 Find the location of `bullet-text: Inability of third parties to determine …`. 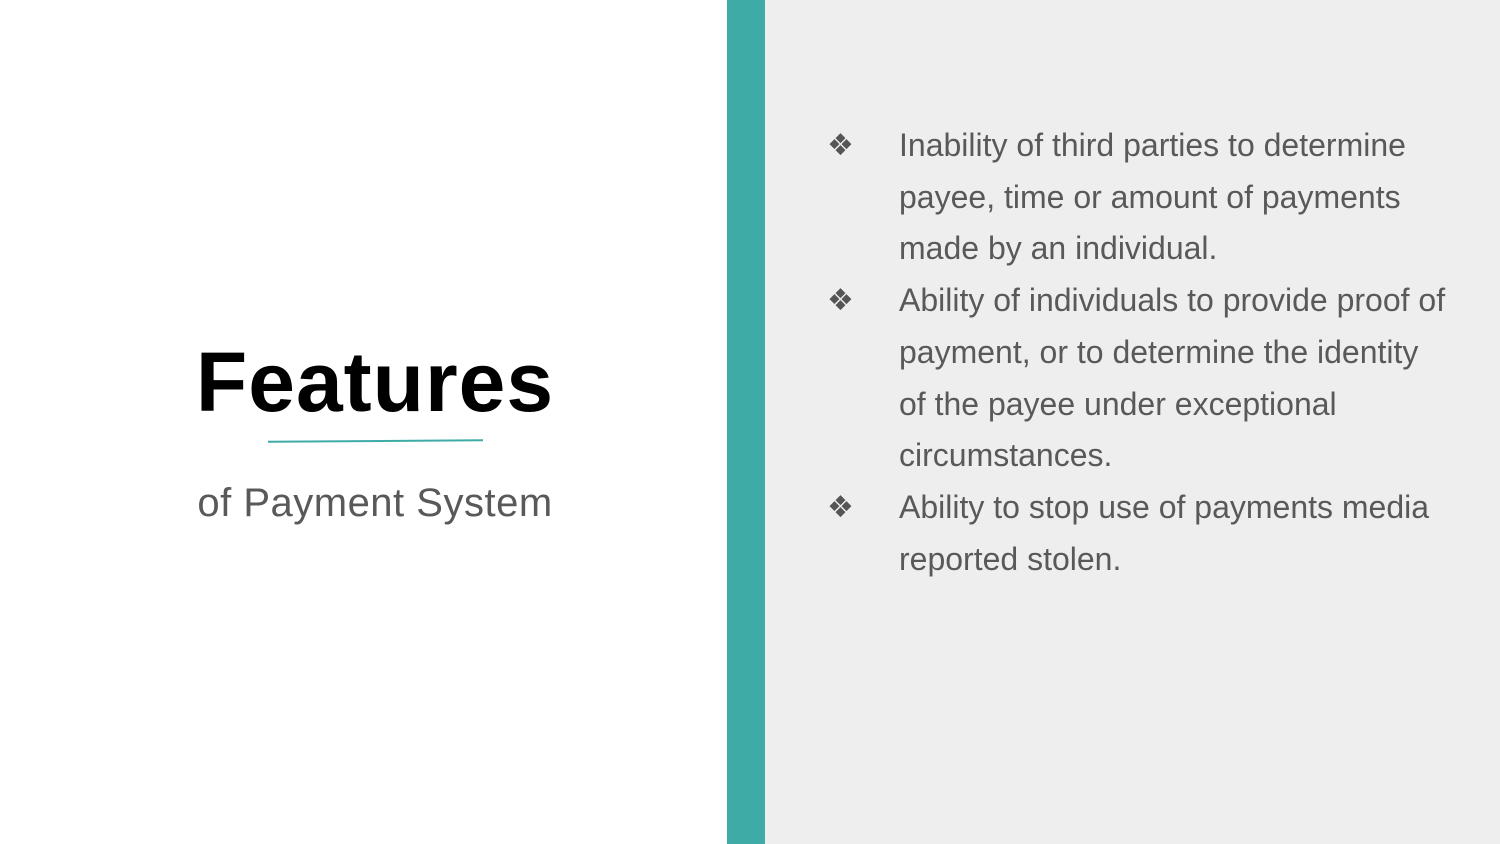

bullet-text: Inability of third parties to determine … is located at coordinates (1152, 197).